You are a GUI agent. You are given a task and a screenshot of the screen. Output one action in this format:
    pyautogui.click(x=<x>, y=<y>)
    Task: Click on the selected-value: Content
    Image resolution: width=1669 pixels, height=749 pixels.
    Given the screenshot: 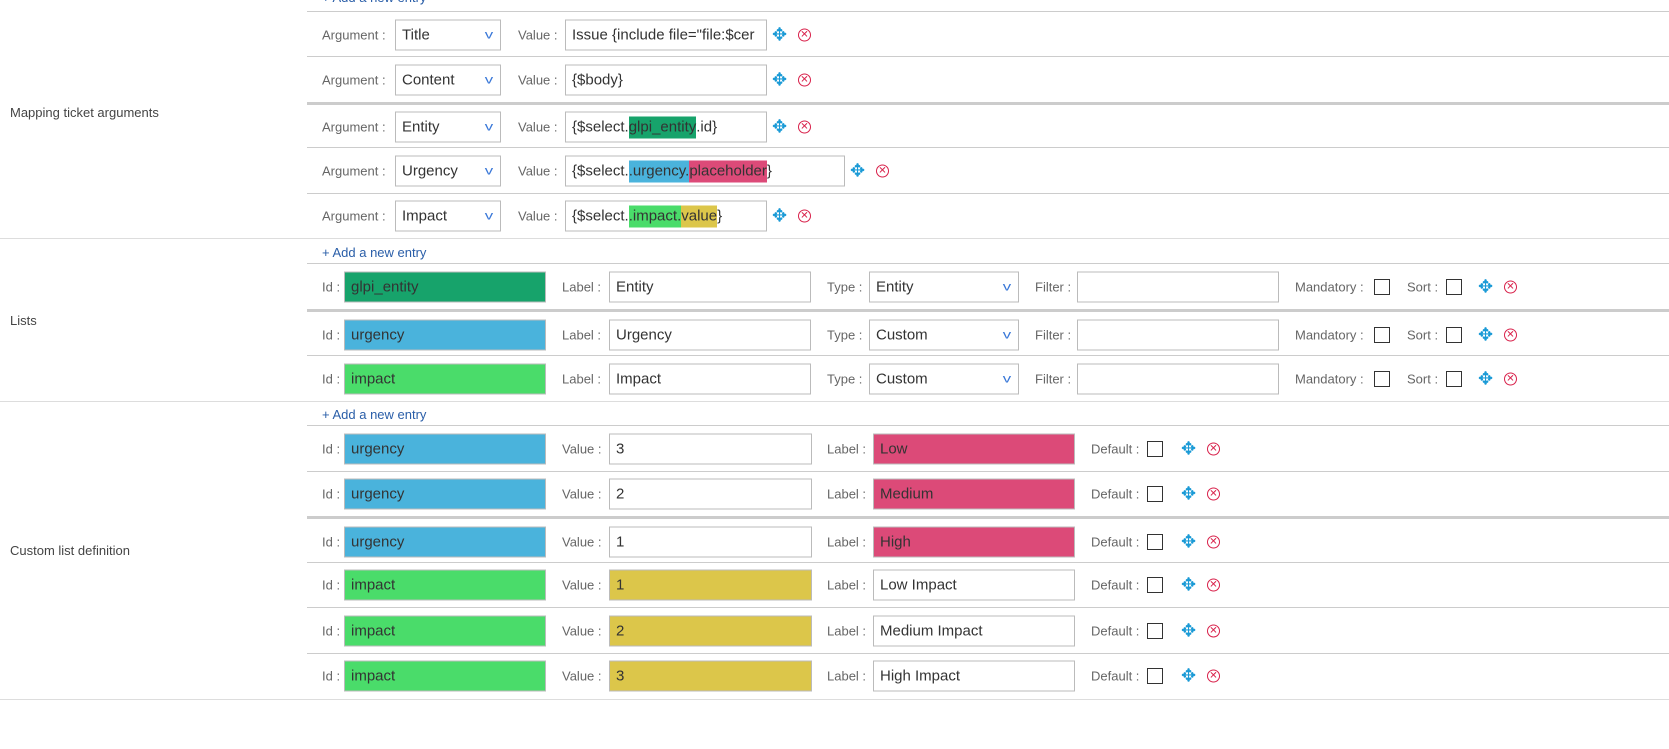 What is the action you would take?
    pyautogui.click(x=428, y=80)
    